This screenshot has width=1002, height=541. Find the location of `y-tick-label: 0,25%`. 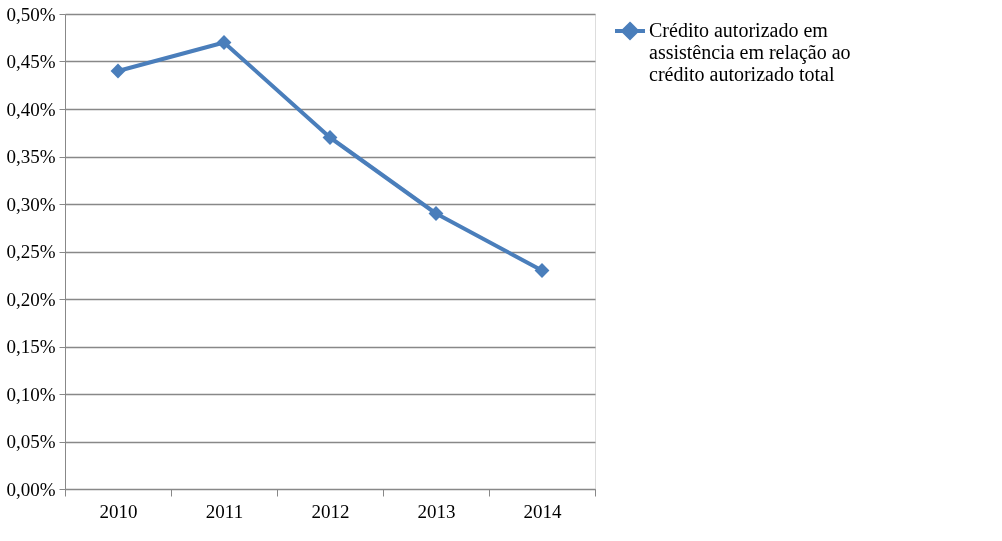

y-tick-label: 0,25% is located at coordinates (31, 251).